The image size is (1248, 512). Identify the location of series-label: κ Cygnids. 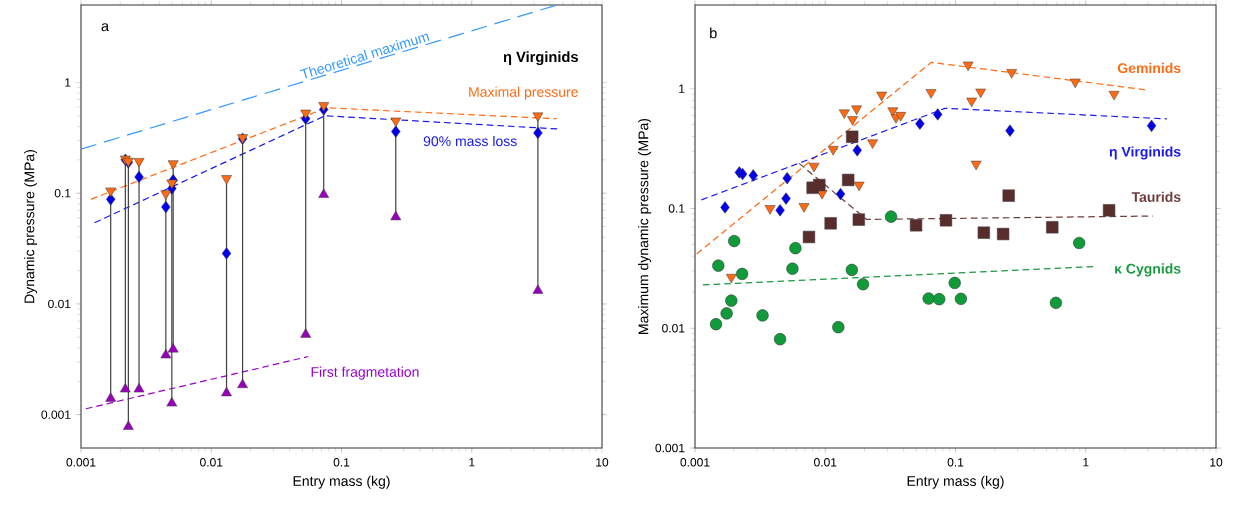
(1148, 270).